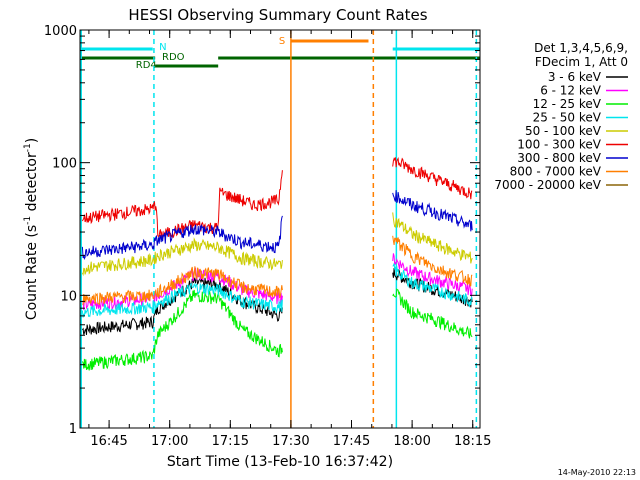 The height and width of the screenshot is (480, 640). What do you see at coordinates (280, 53) in the screenshot?
I see `flag-bars: N S RDO RD4` at bounding box center [280, 53].